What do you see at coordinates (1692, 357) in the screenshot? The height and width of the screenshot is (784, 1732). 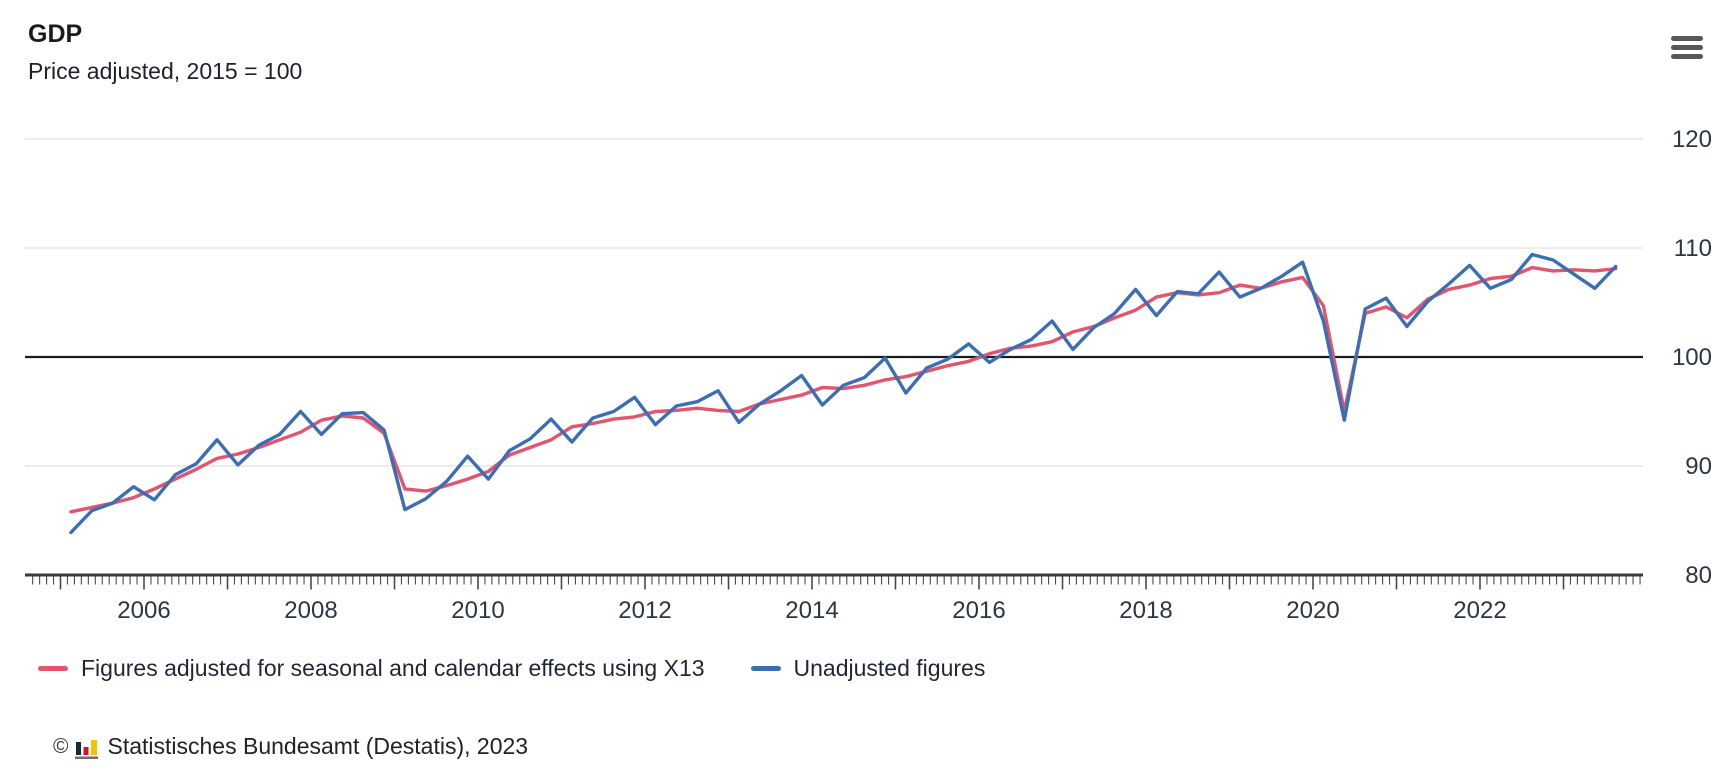 I see `y-axis-label: 100` at bounding box center [1692, 357].